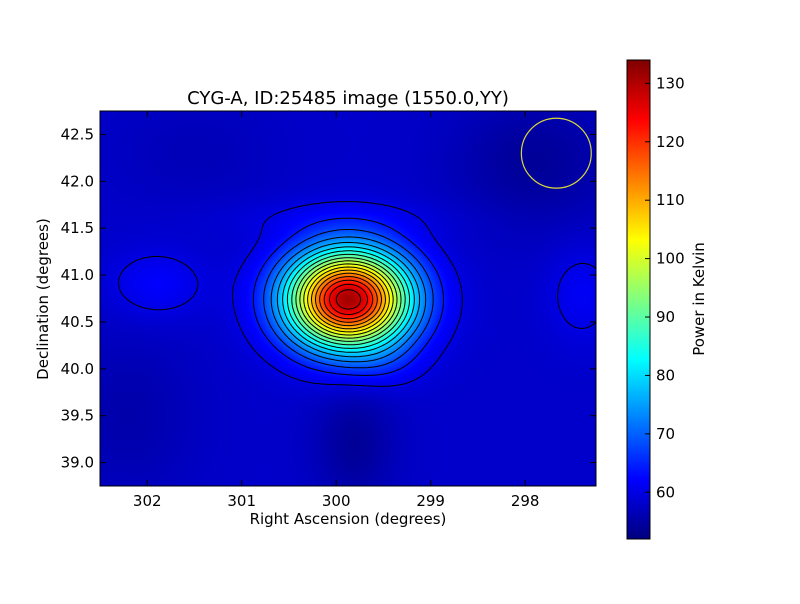 Image resolution: width=800 pixels, height=604 pixels. I want to click on colorbar-label: Power in Kelvin, so click(699, 299).